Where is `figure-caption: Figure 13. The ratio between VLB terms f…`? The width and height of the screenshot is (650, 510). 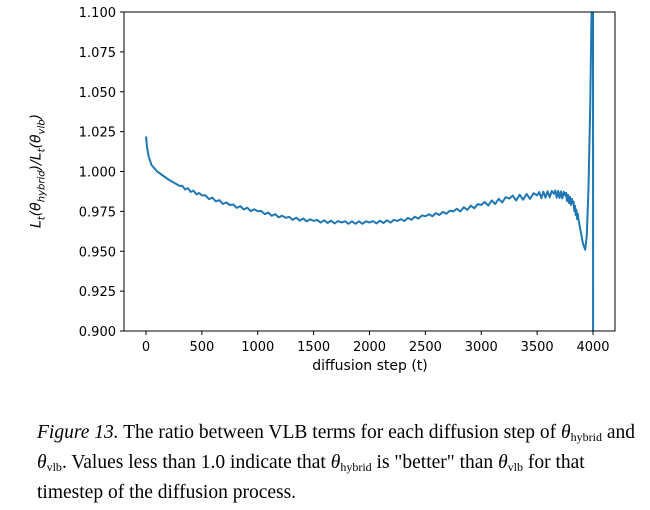 figure-caption: Figure 13. The ratio between VLB terms f… is located at coordinates (336, 462).